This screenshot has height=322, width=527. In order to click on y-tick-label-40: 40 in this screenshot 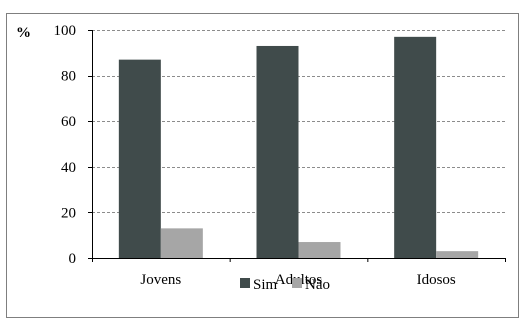, I will do `click(68, 168)`.